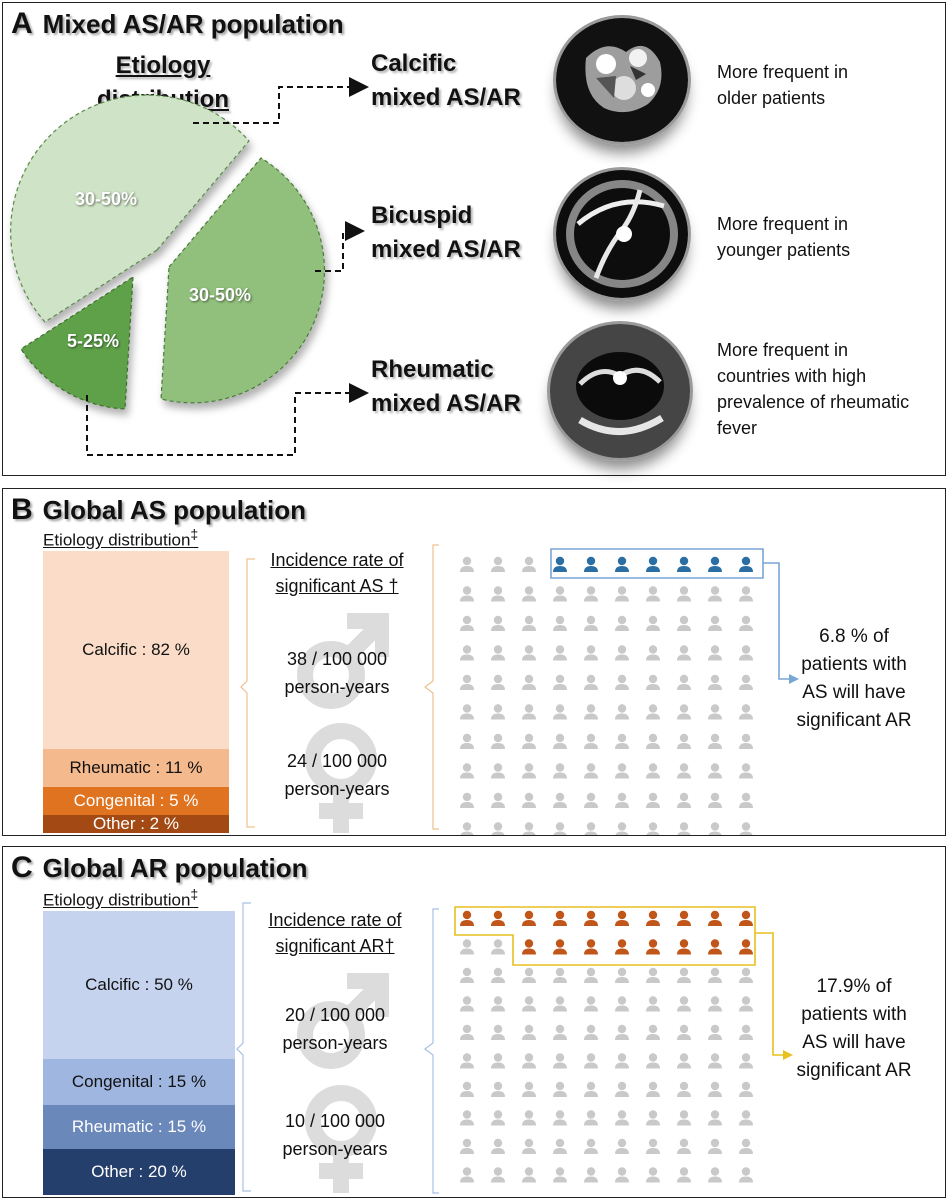 The image size is (950, 1200). I want to click on as-bar-other: Other : 2 %, so click(136, 823).